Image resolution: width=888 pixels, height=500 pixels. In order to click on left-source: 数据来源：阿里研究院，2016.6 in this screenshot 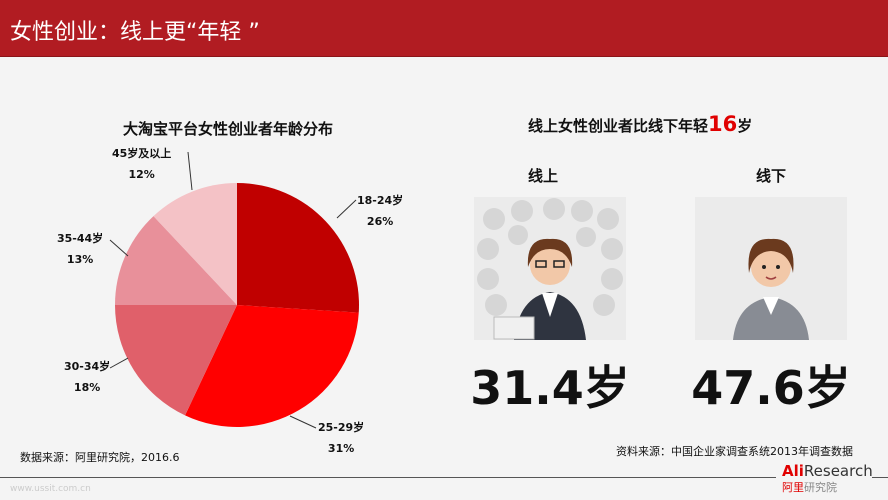, I will do `click(100, 457)`.